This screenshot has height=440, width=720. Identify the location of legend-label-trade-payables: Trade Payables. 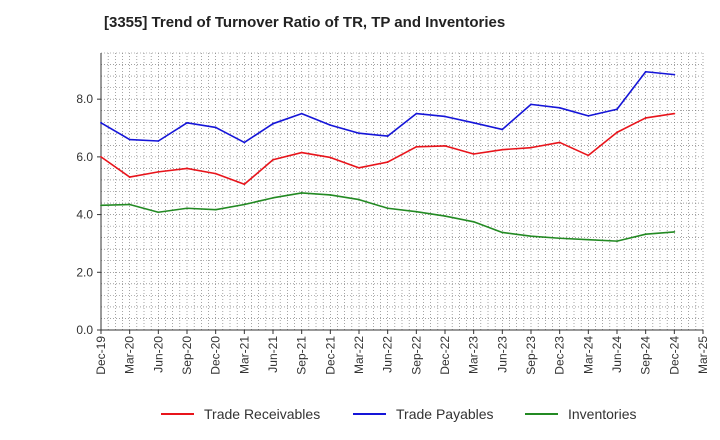
(445, 414).